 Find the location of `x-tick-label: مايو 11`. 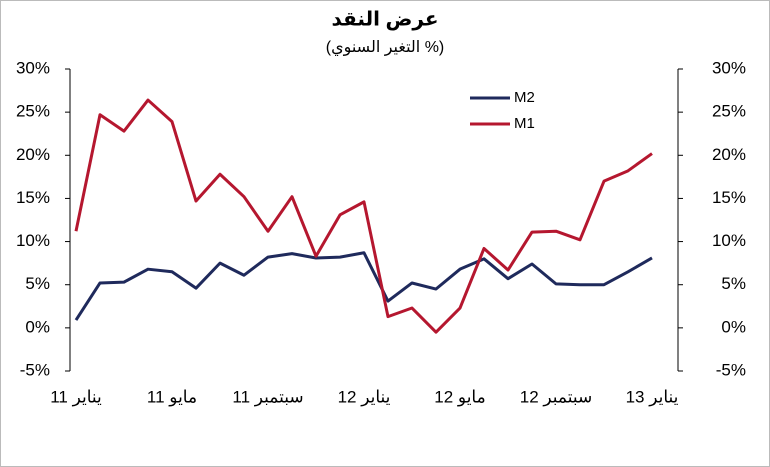

x-tick-label: مايو 11 is located at coordinates (172, 396).